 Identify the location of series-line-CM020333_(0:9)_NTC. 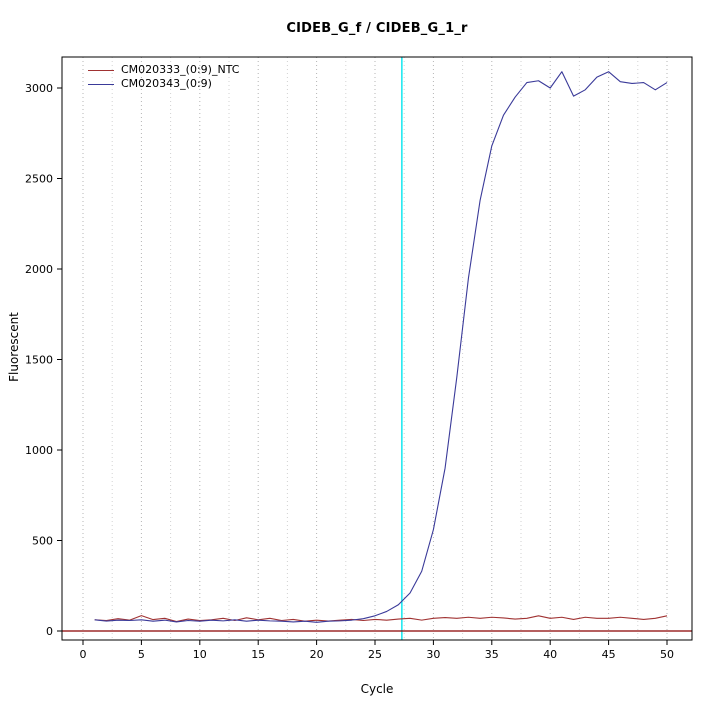
(381, 619).